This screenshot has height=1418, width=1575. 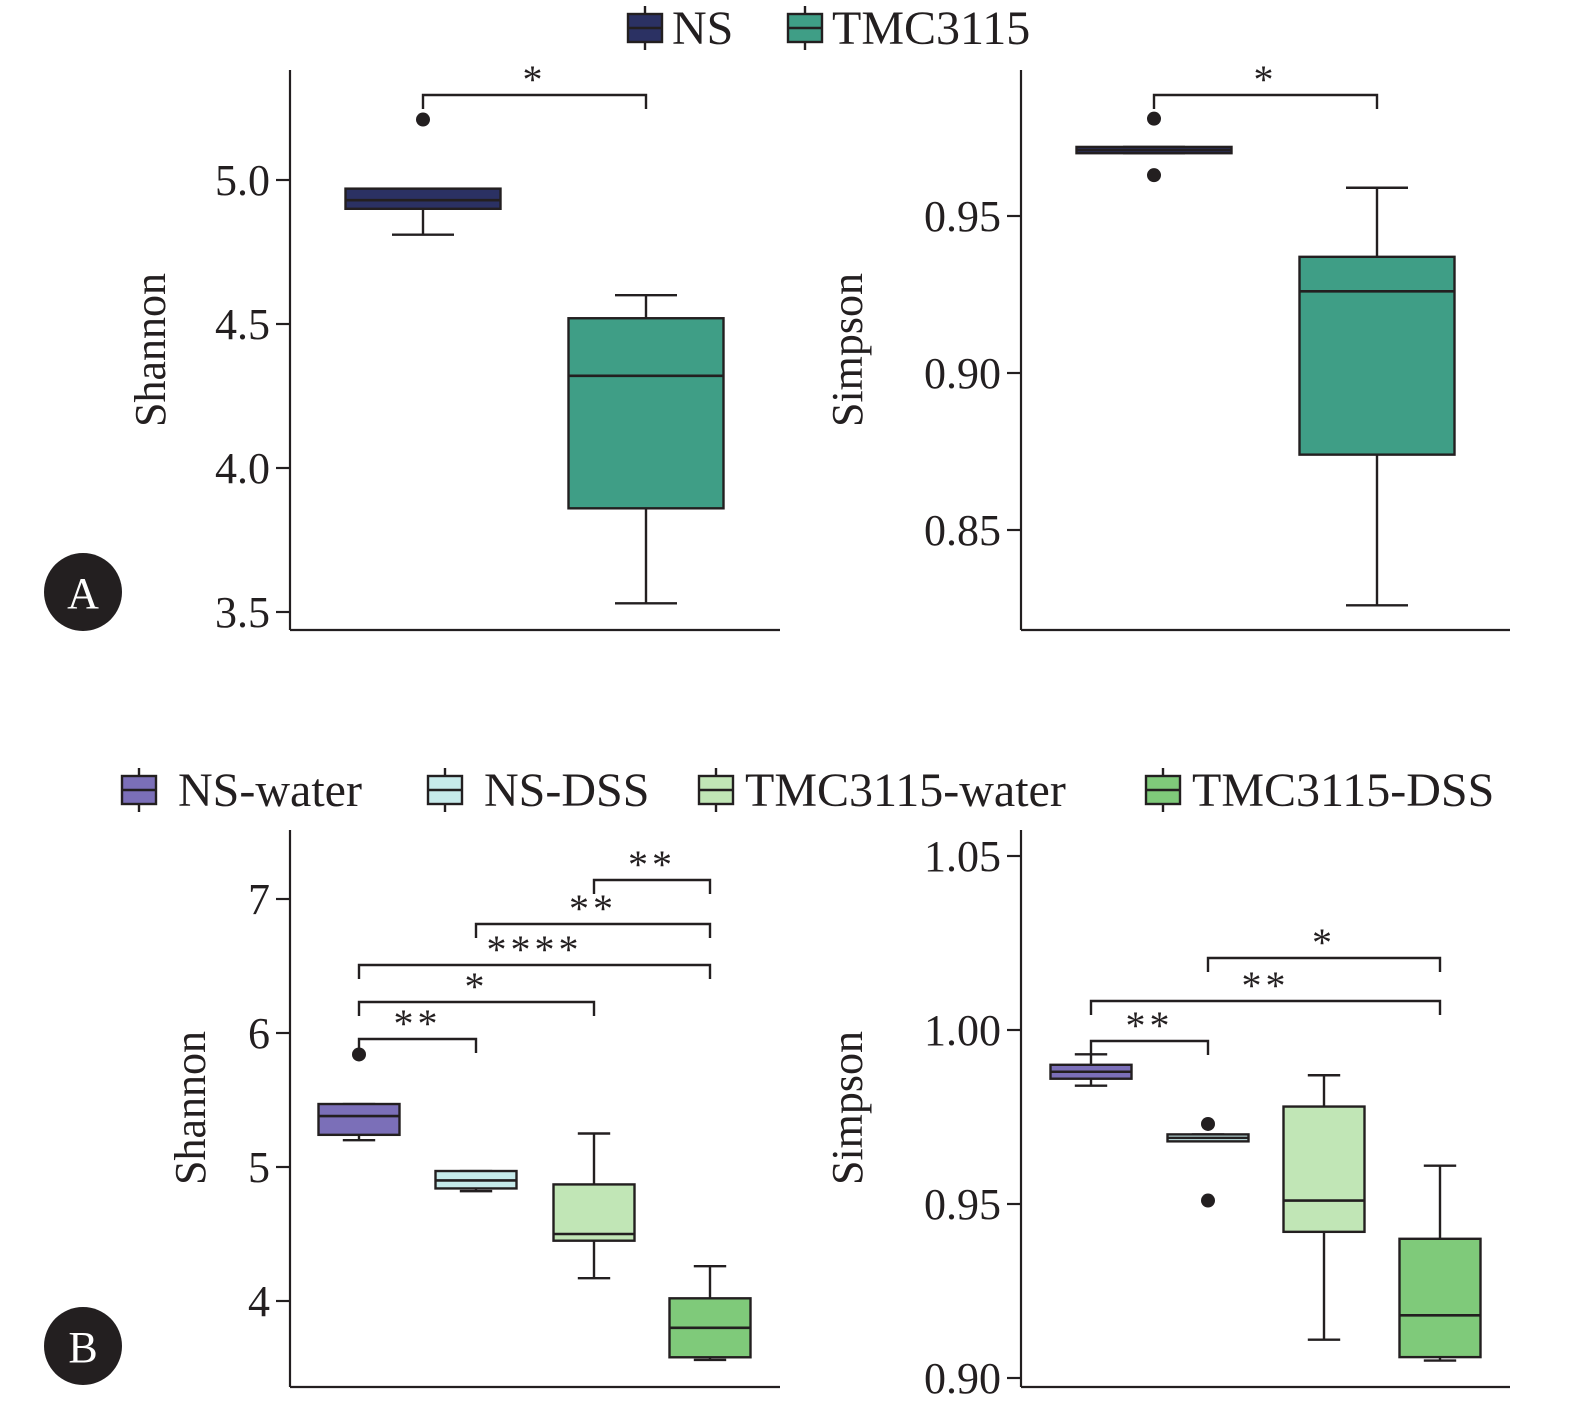 I want to click on legend-item-ns-water: NS-water, so click(x=241, y=790).